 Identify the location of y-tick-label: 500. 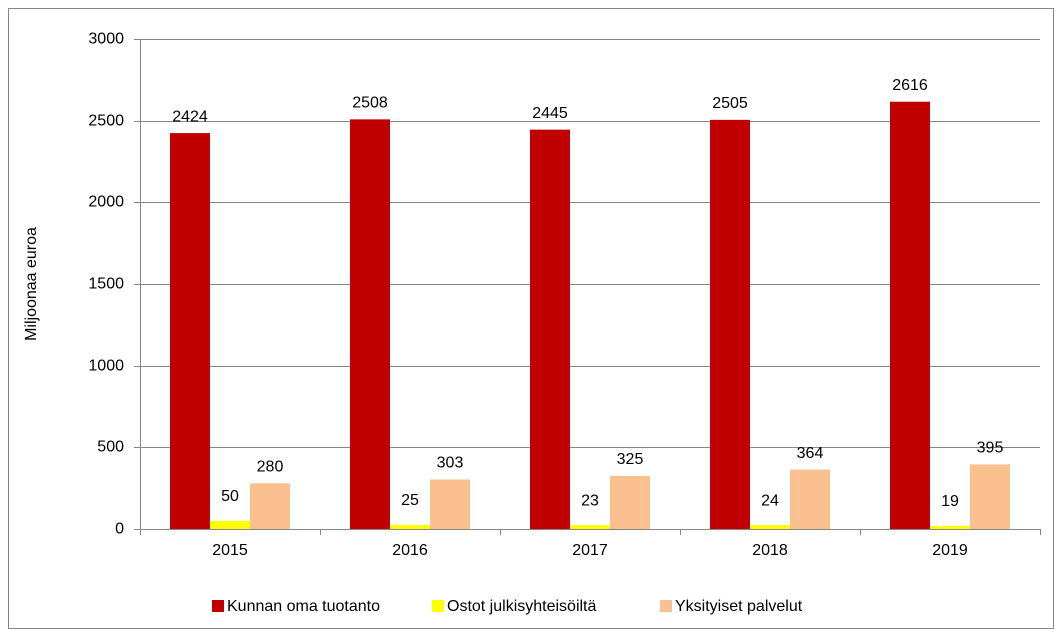
(110, 447).